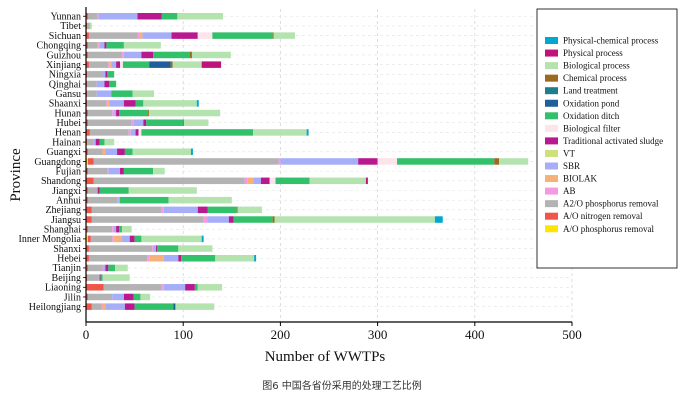 Image resolution: width=684 pixels, height=405 pixels. What do you see at coordinates (281, 334) in the screenshot?
I see `x-tick-label: 200` at bounding box center [281, 334].